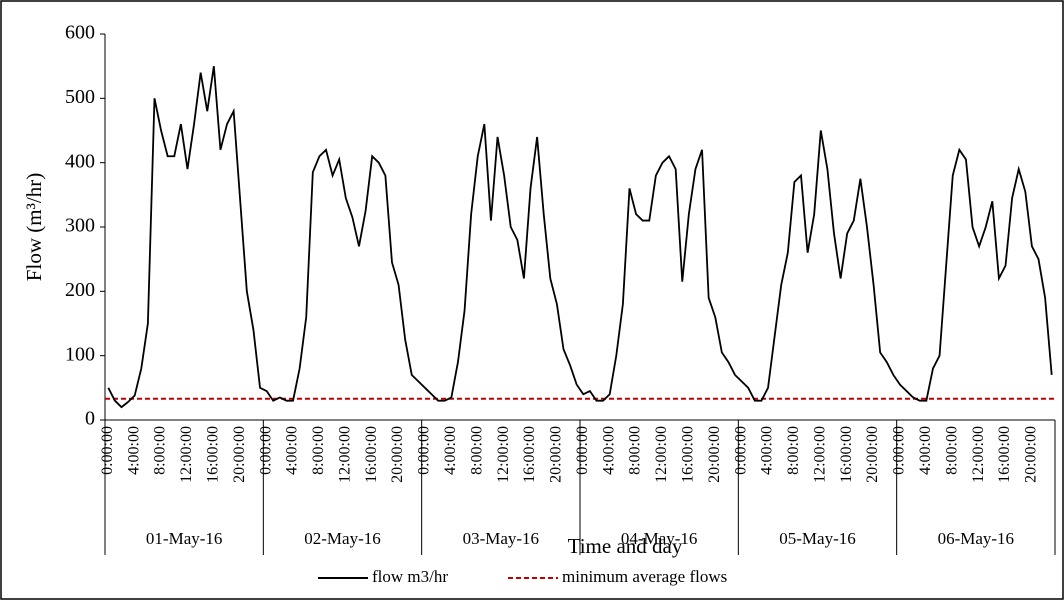  Describe the element at coordinates (659, 538) in the screenshot. I see `day-label: 04-May-16` at that location.